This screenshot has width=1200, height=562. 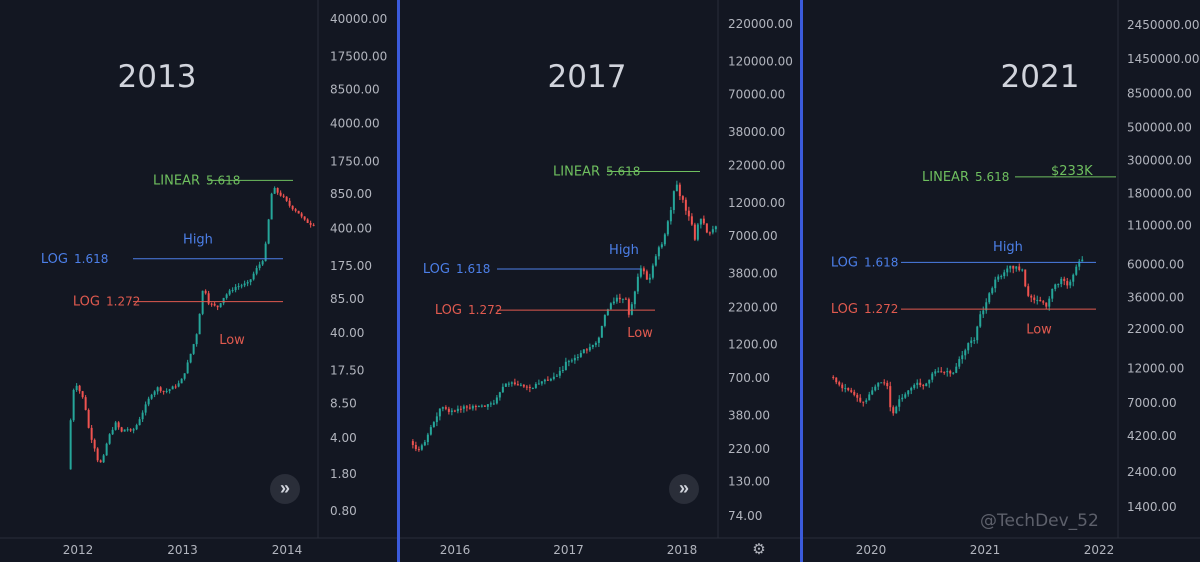 I want to click on chart-title: 2017, so click(x=587, y=77).